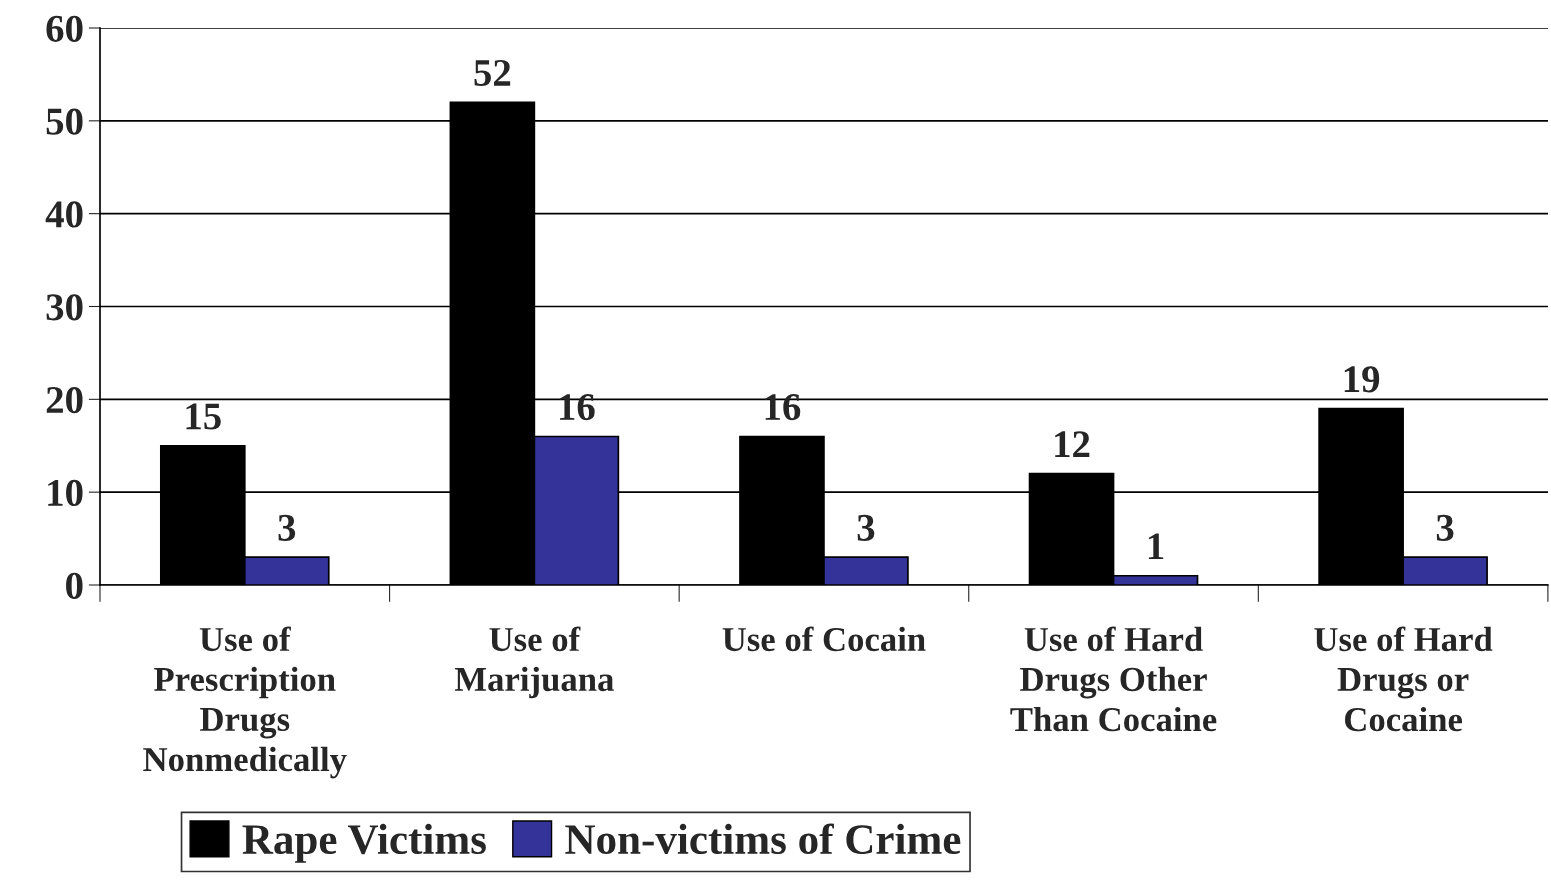 This screenshot has width=1551, height=893. I want to click on y-tick-label: 60, so click(64, 28).